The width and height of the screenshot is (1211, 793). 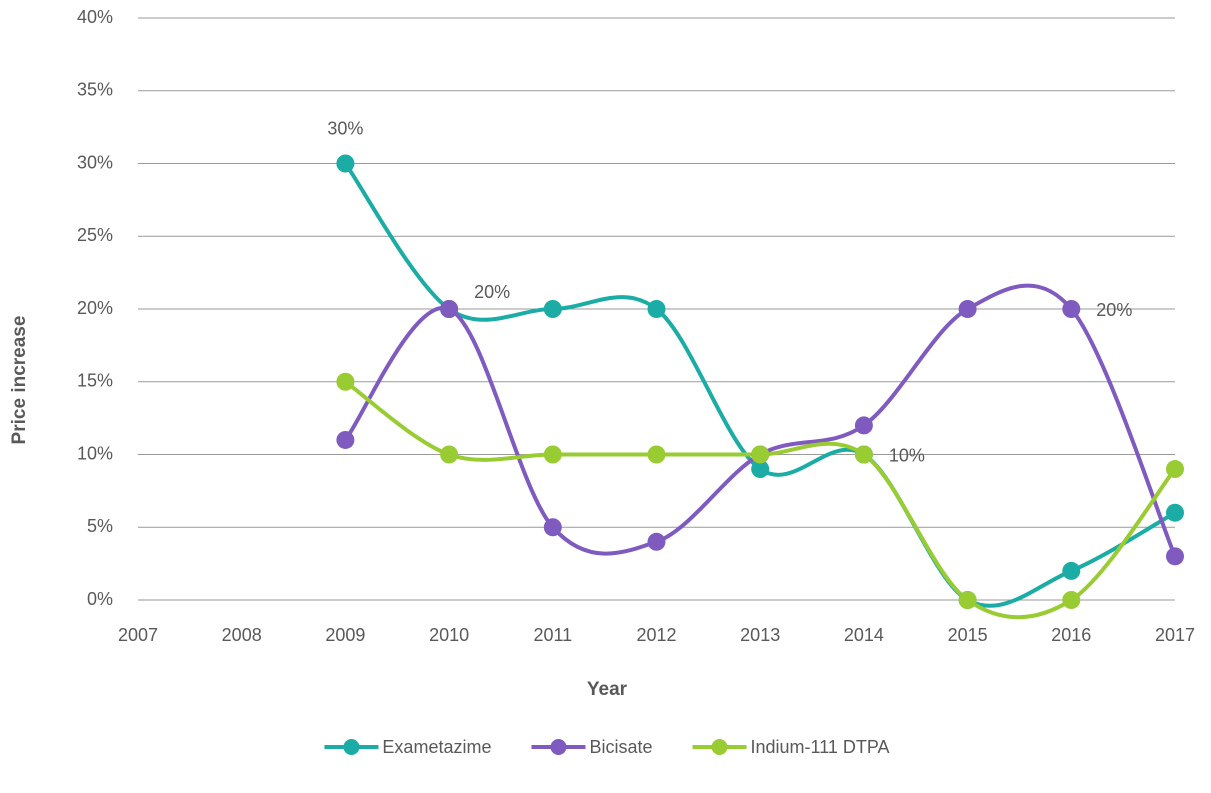 What do you see at coordinates (607, 689) in the screenshot?
I see `x-axis-title: Year` at bounding box center [607, 689].